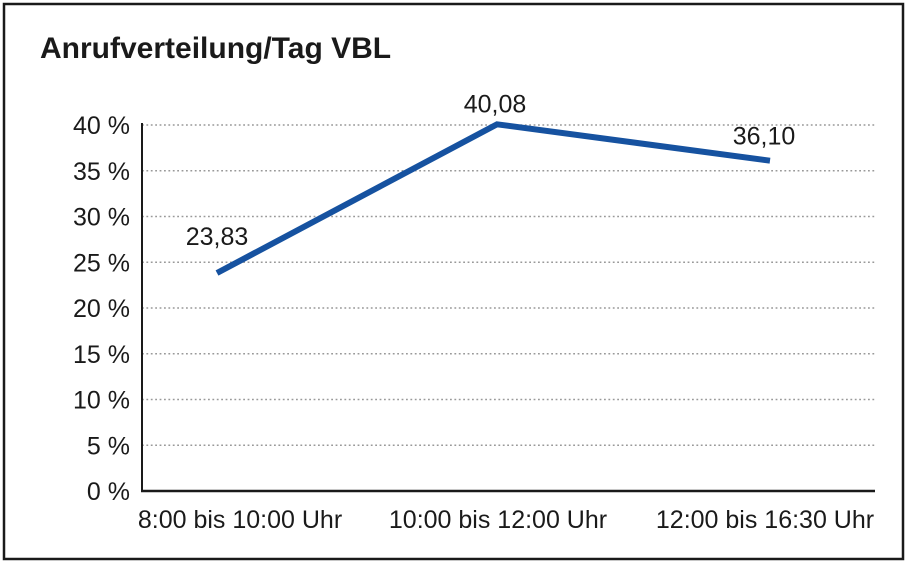  I want to click on data-point-label: 23,83, so click(217, 237).